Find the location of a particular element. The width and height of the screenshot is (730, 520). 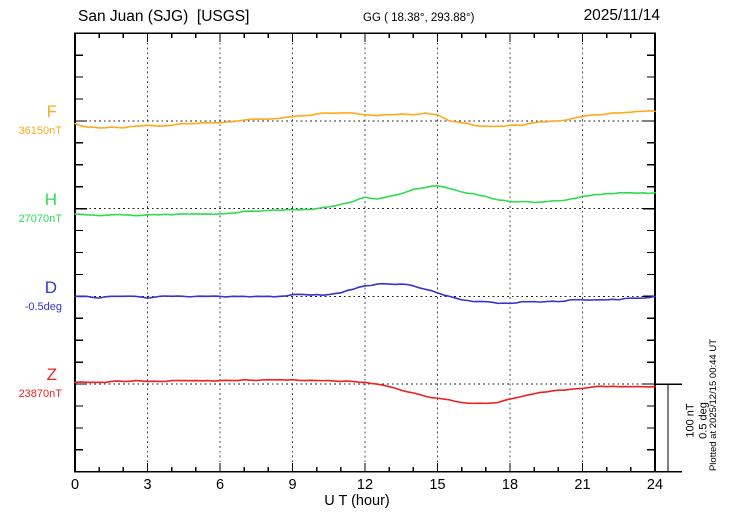

channel-baseline-Z: 23870nT is located at coordinates (40, 394).